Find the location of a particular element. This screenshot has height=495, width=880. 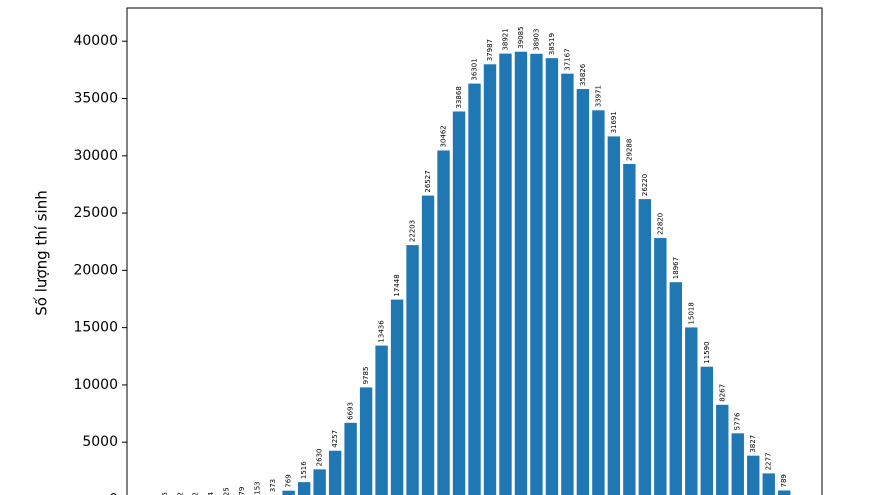

value-label: 15018 is located at coordinates (691, 313).